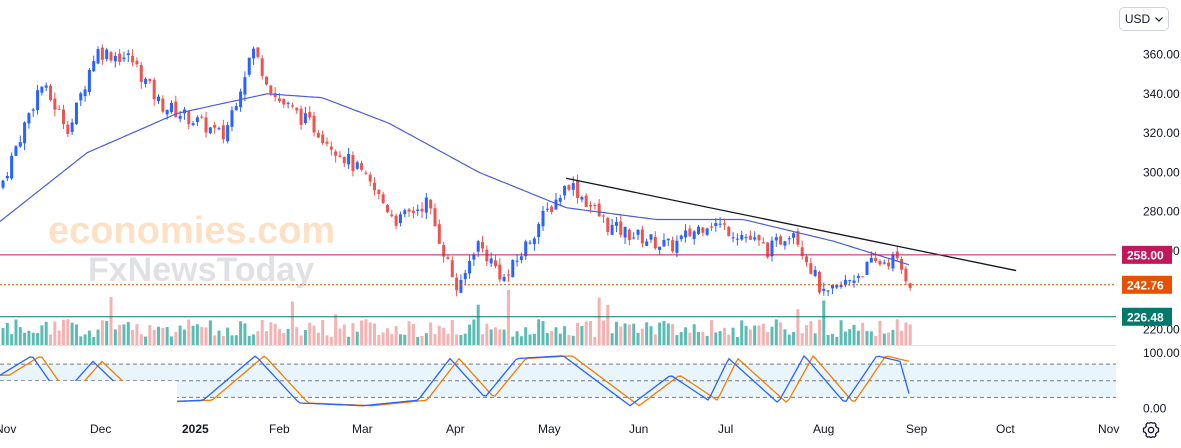 Image resolution: width=1181 pixels, height=448 pixels. I want to click on price-tick-label: 280.00, so click(1161, 212).